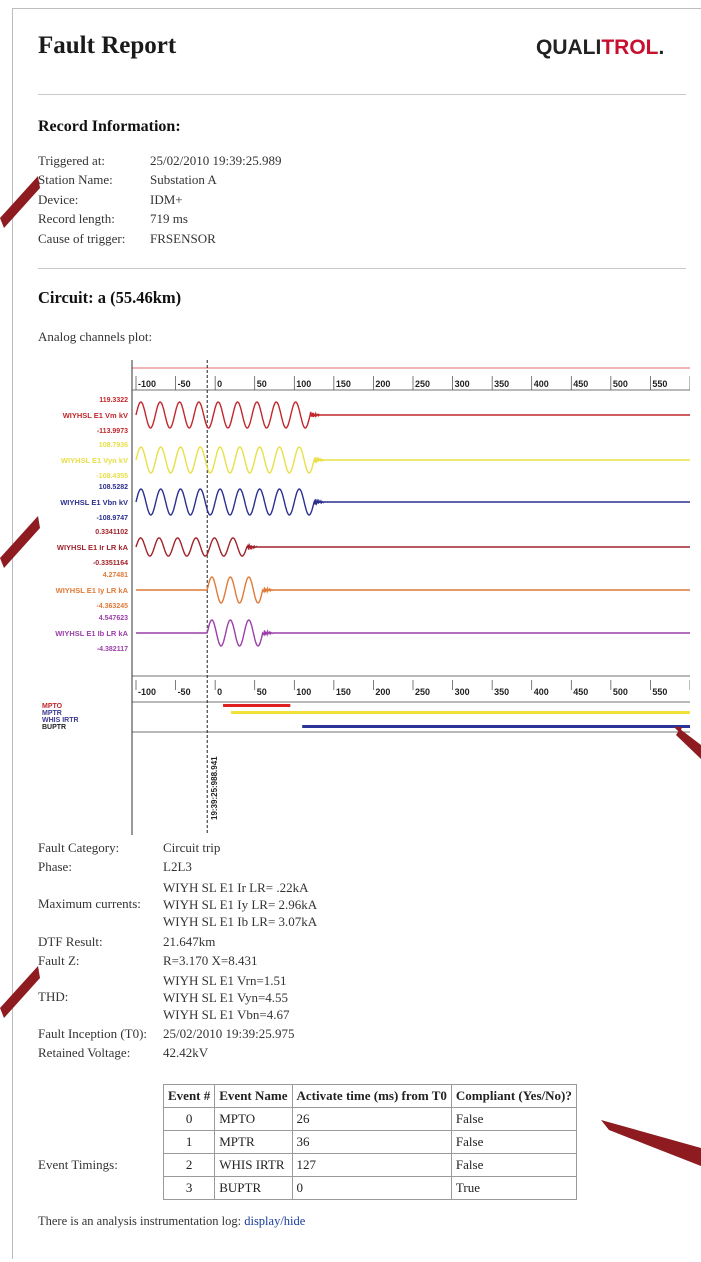 Image resolution: width=701 pixels, height=1262 pixels. What do you see at coordinates (127, 238) in the screenshot?
I see `record-row: Cause of trigger: FRSENSOR` at bounding box center [127, 238].